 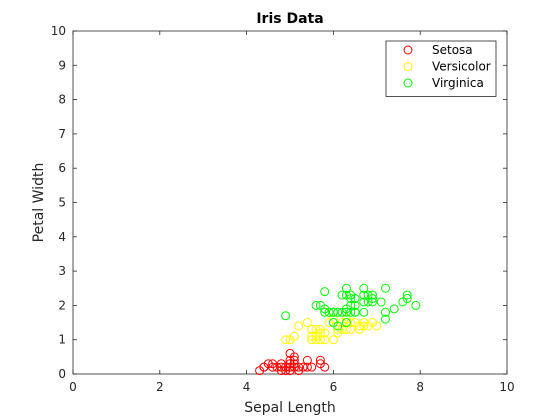 What do you see at coordinates (289, 19) in the screenshot?
I see `chart-title: Iris Data` at bounding box center [289, 19].